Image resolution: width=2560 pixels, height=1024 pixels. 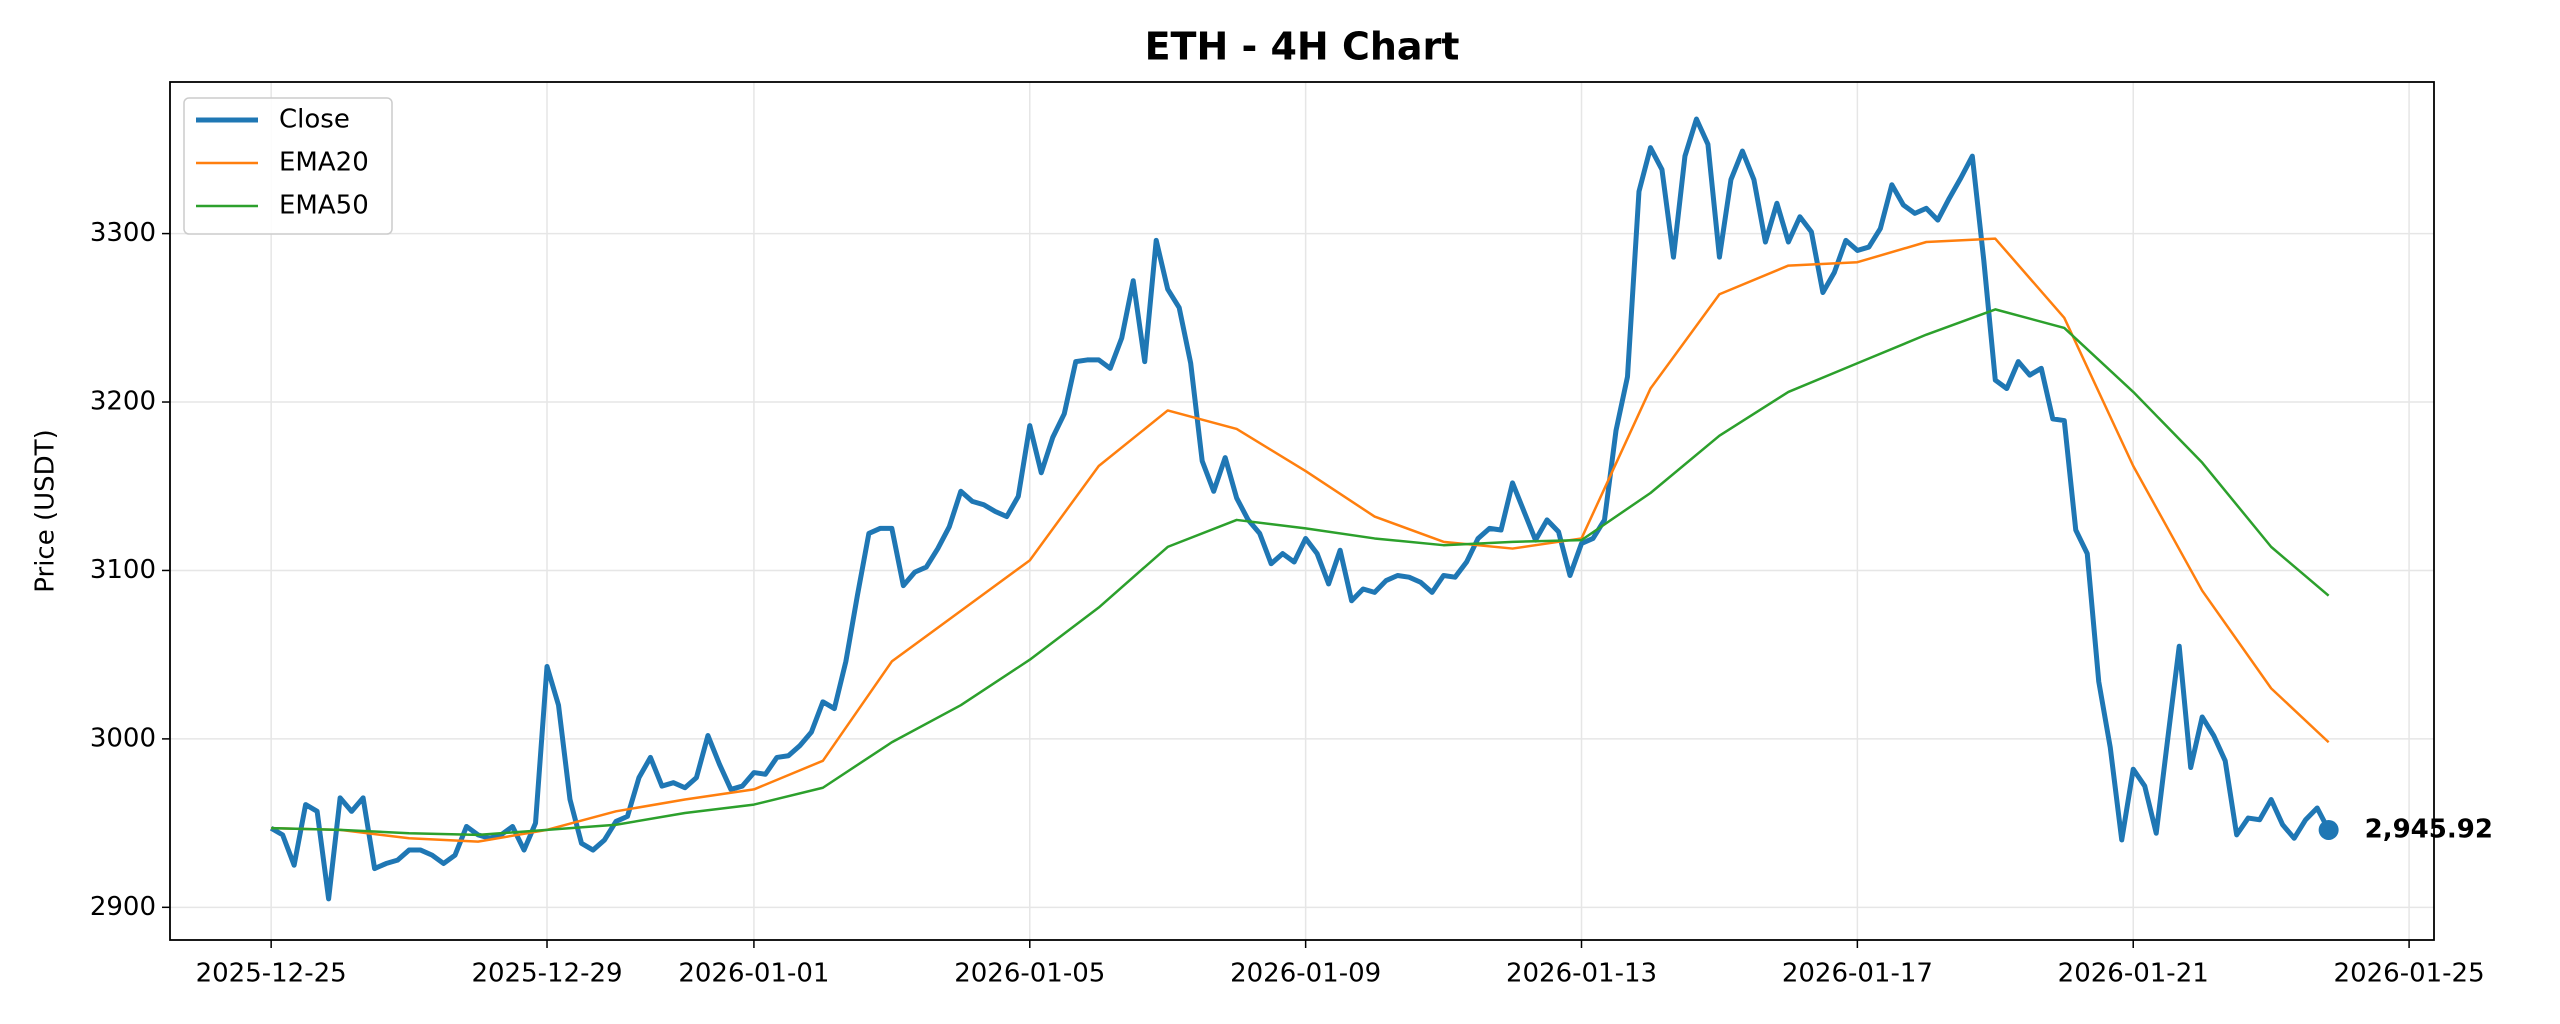 What do you see at coordinates (314, 120) in the screenshot?
I see `legend-label: Close` at bounding box center [314, 120].